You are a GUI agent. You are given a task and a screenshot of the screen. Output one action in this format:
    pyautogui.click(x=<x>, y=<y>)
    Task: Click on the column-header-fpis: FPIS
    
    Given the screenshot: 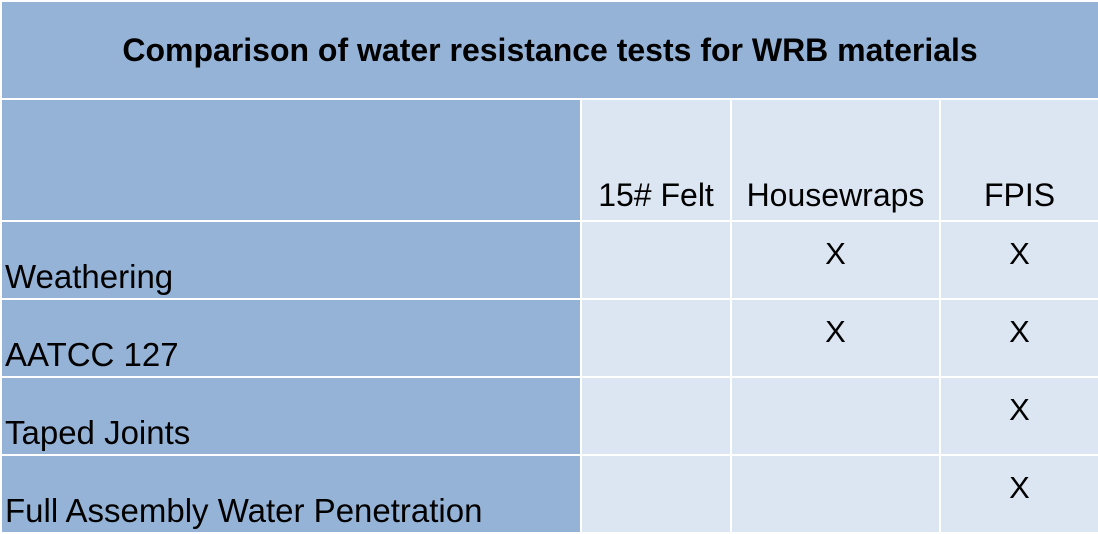 What is the action you would take?
    pyautogui.click(x=1018, y=160)
    